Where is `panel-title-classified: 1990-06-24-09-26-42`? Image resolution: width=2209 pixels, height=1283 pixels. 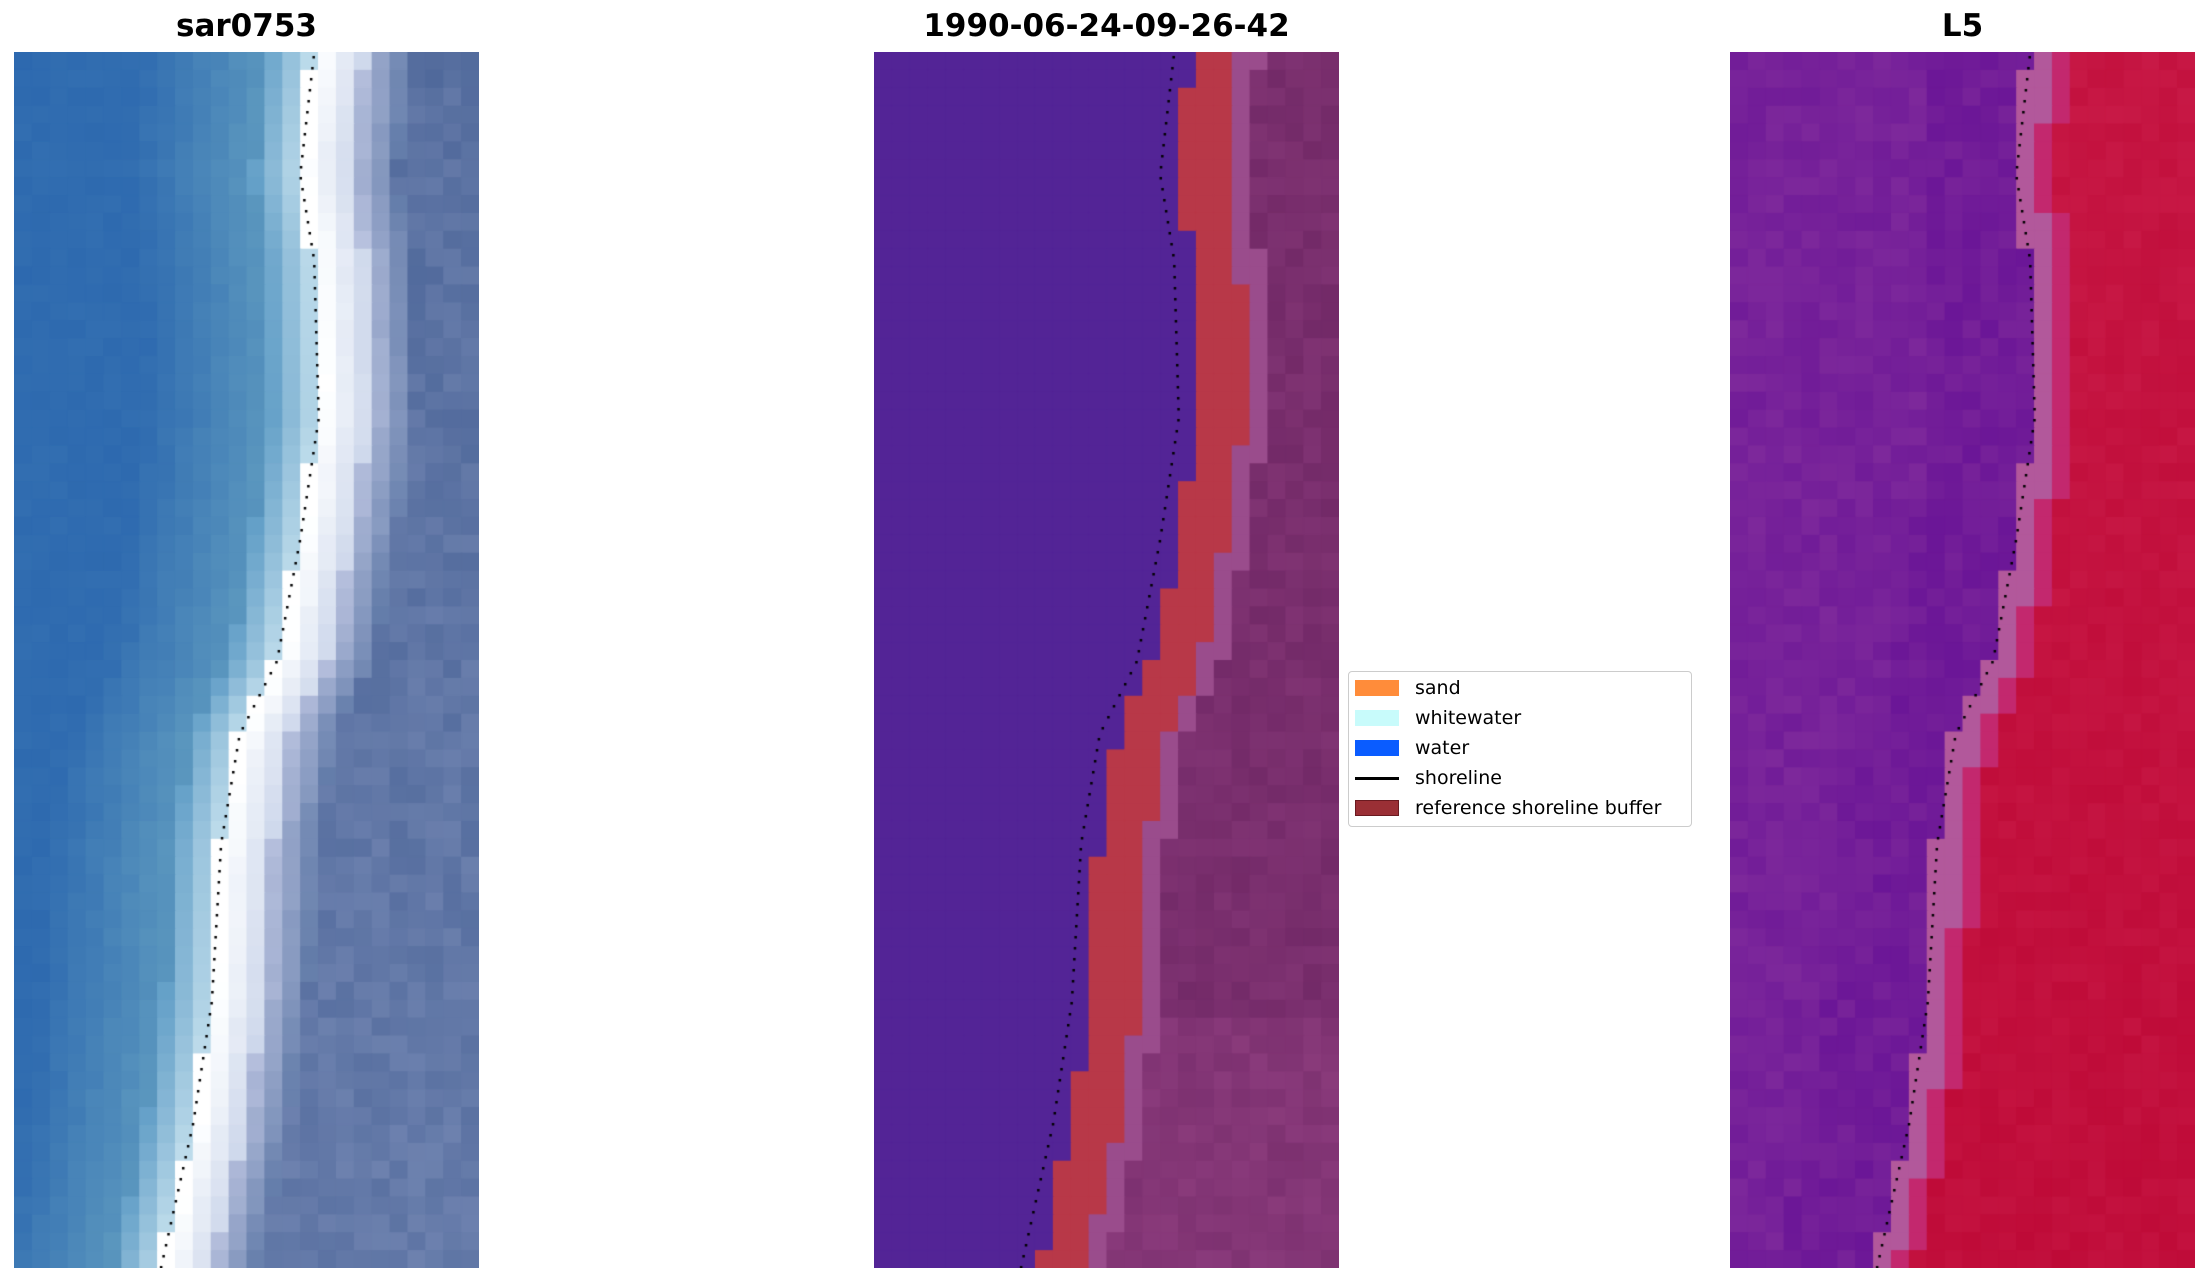 panel-title-classified: 1990-06-24-09-26-42 is located at coordinates (1106, 26).